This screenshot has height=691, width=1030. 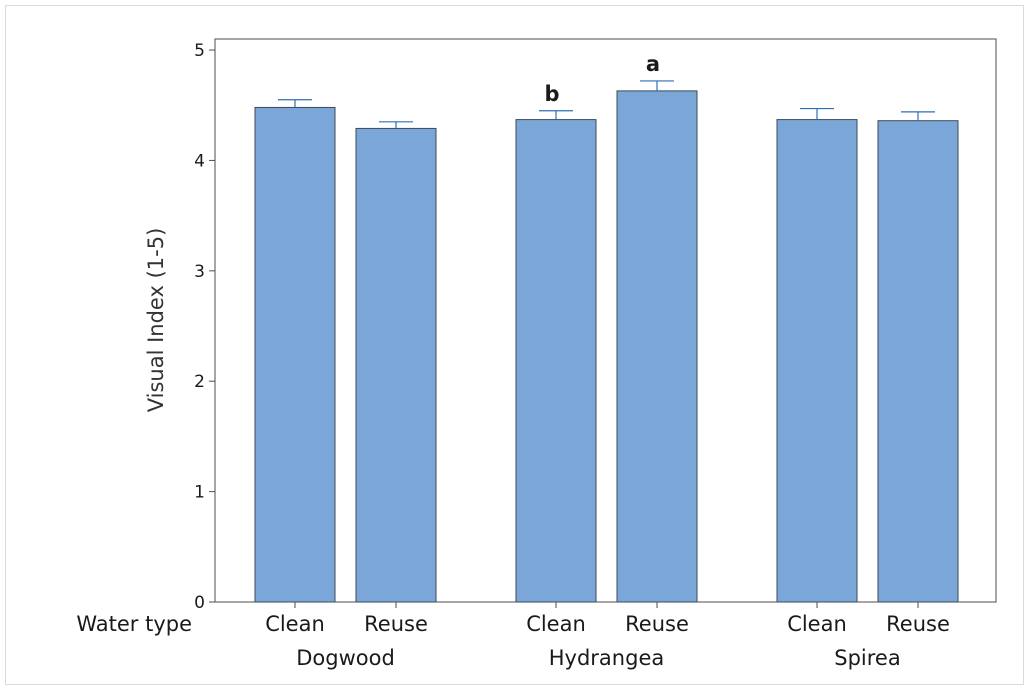 What do you see at coordinates (156, 320) in the screenshot?
I see `y-axis-label: Visual Index (1-5)` at bounding box center [156, 320].